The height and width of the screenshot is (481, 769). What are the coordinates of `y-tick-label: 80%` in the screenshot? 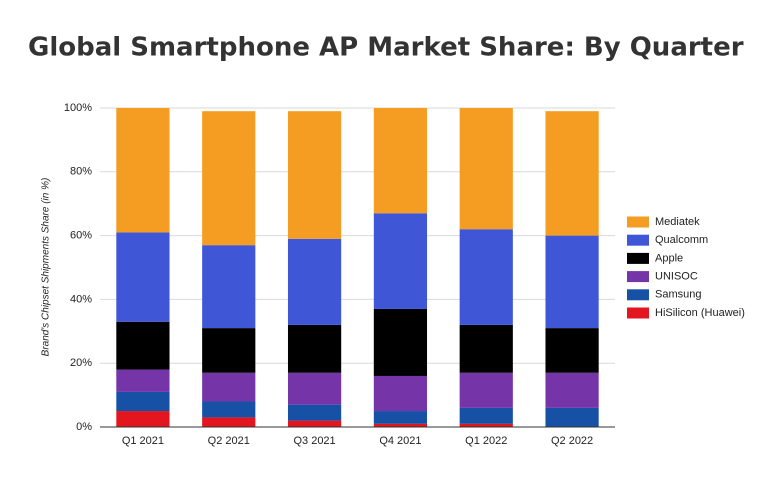 It's located at (81, 172).